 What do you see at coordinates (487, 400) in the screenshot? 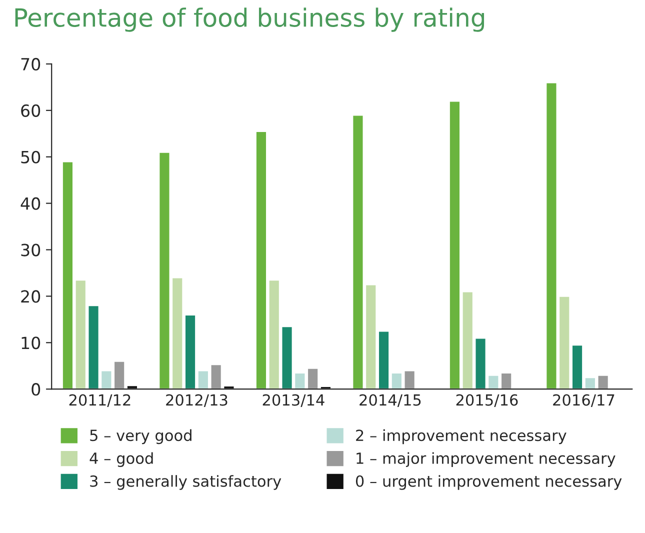
I see `x-tick-label: 2015/16` at bounding box center [487, 400].